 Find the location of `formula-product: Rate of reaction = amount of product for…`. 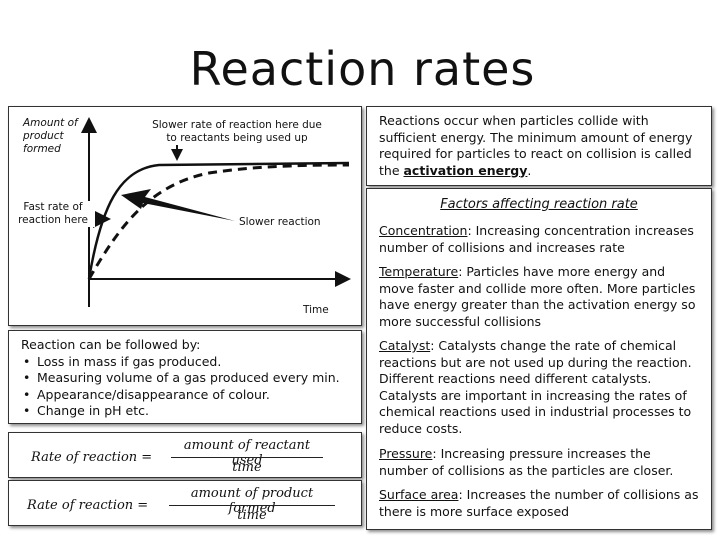

formula-product: Rate of reaction = amount of product for… is located at coordinates (189, 504).